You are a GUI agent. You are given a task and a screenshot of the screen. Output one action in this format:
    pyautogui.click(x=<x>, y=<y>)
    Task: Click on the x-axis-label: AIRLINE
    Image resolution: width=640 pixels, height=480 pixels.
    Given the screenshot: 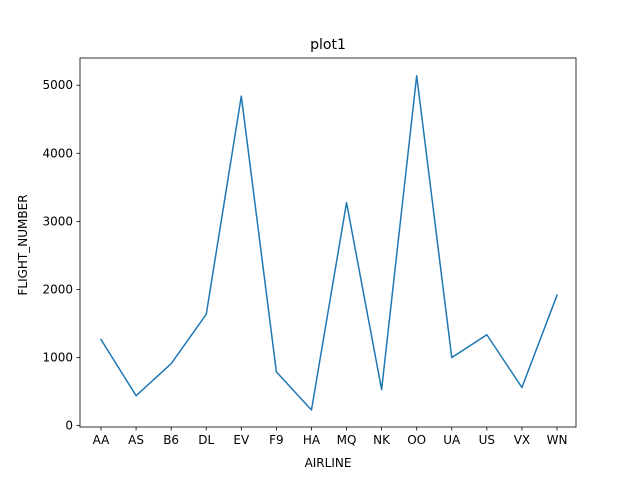 What is the action you would take?
    pyautogui.click(x=328, y=463)
    